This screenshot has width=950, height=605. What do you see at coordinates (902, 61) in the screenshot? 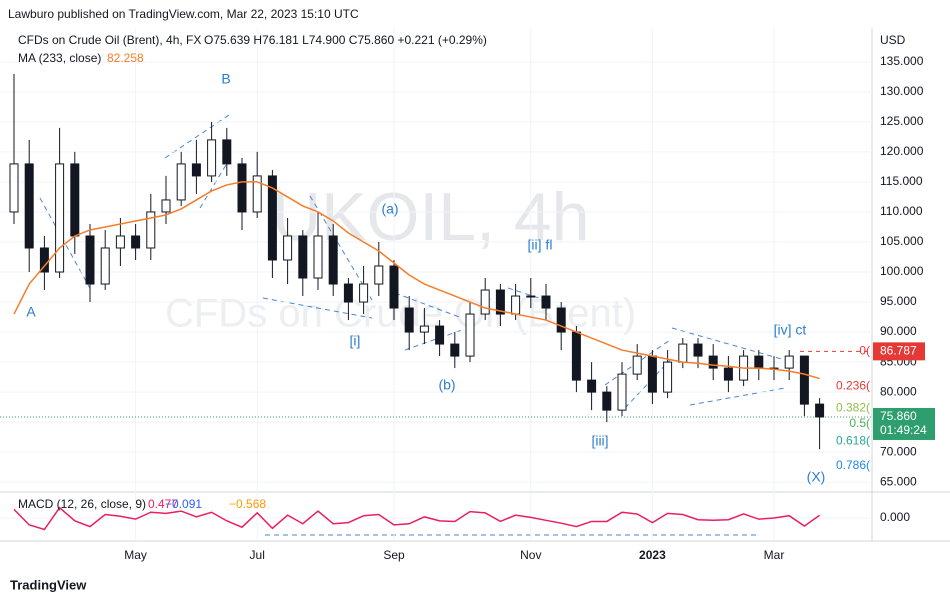
I see `y-tick-label: 135.000` at bounding box center [902, 61].